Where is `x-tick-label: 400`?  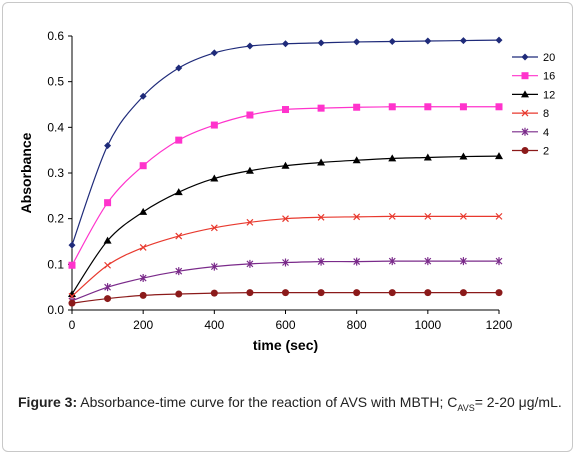 x-tick-label: 400 is located at coordinates (214, 325).